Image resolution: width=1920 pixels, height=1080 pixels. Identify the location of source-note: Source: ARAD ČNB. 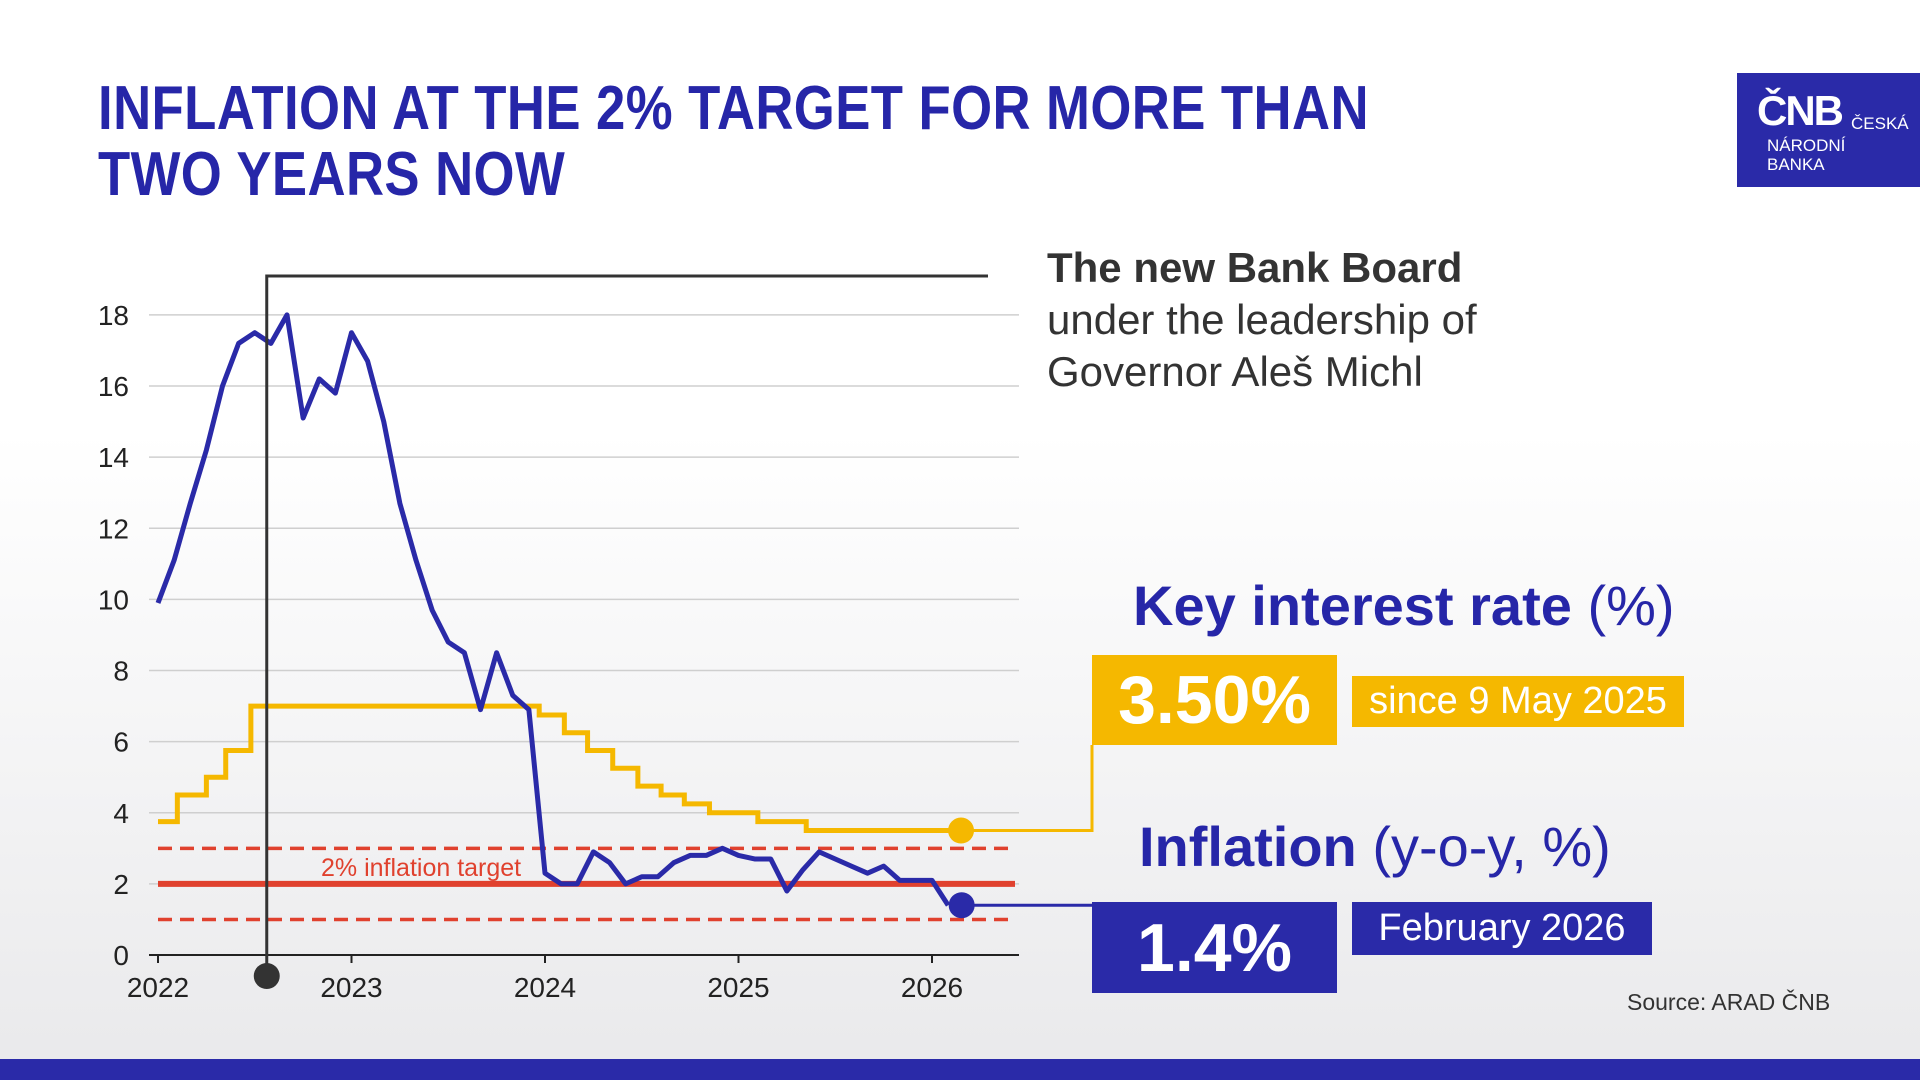
(1729, 1002).